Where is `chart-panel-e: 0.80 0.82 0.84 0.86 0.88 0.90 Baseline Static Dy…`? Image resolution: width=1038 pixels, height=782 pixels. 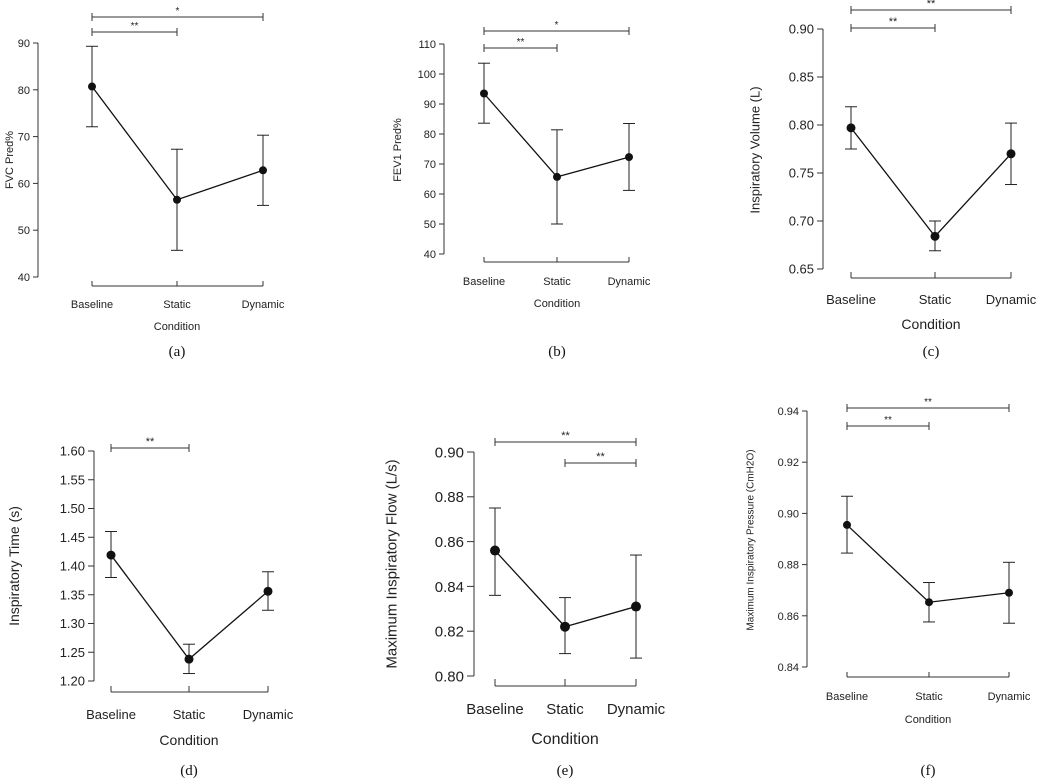
chart-panel-e: 0.80 0.82 0.84 0.86 0.88 0.90 Baseline Static Dy… is located at coordinates (525, 604).